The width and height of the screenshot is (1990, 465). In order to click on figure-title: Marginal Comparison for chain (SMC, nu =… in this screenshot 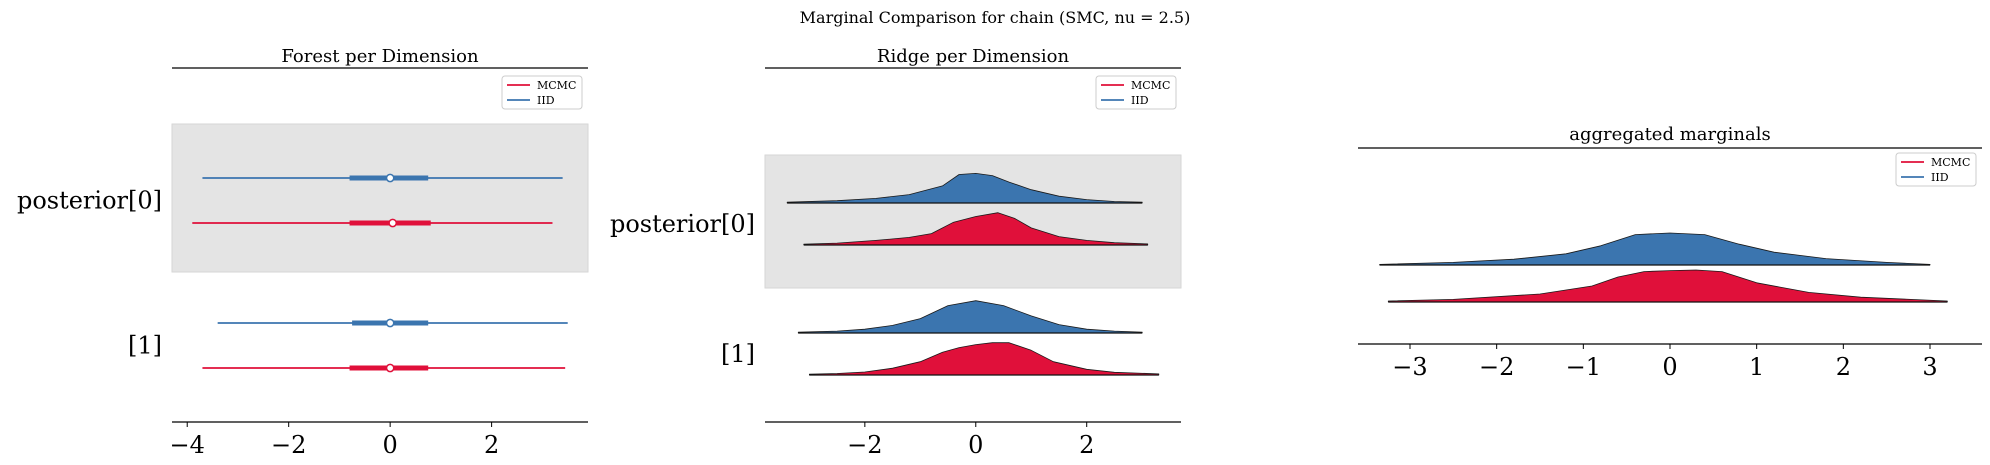, I will do `click(995, 17)`.